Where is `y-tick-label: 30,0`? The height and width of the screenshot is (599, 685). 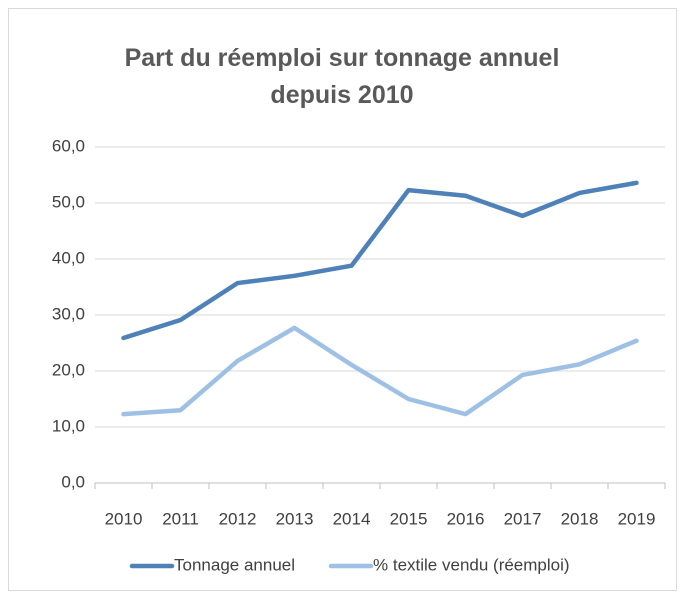 y-tick-label: 30,0 is located at coordinates (68, 313).